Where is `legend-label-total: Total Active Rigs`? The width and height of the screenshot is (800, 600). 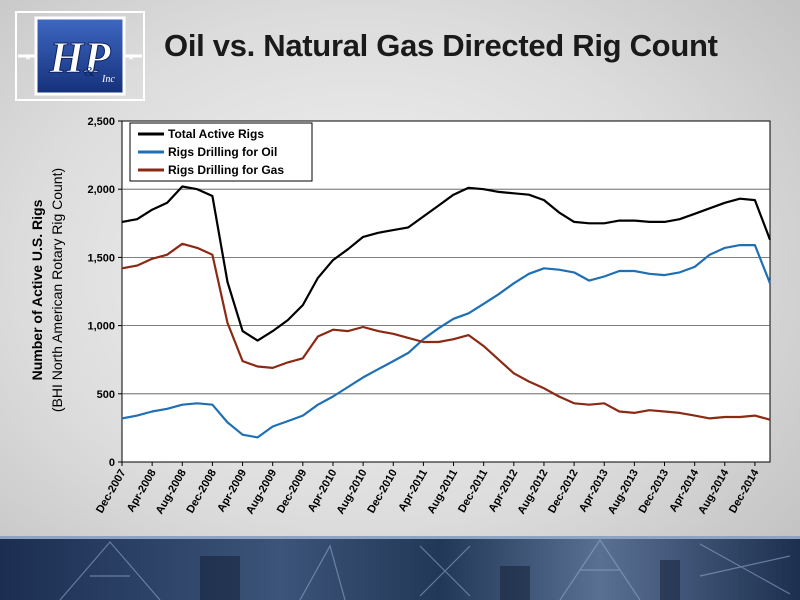
legend-label-total: Total Active Rigs is located at coordinates (216, 134).